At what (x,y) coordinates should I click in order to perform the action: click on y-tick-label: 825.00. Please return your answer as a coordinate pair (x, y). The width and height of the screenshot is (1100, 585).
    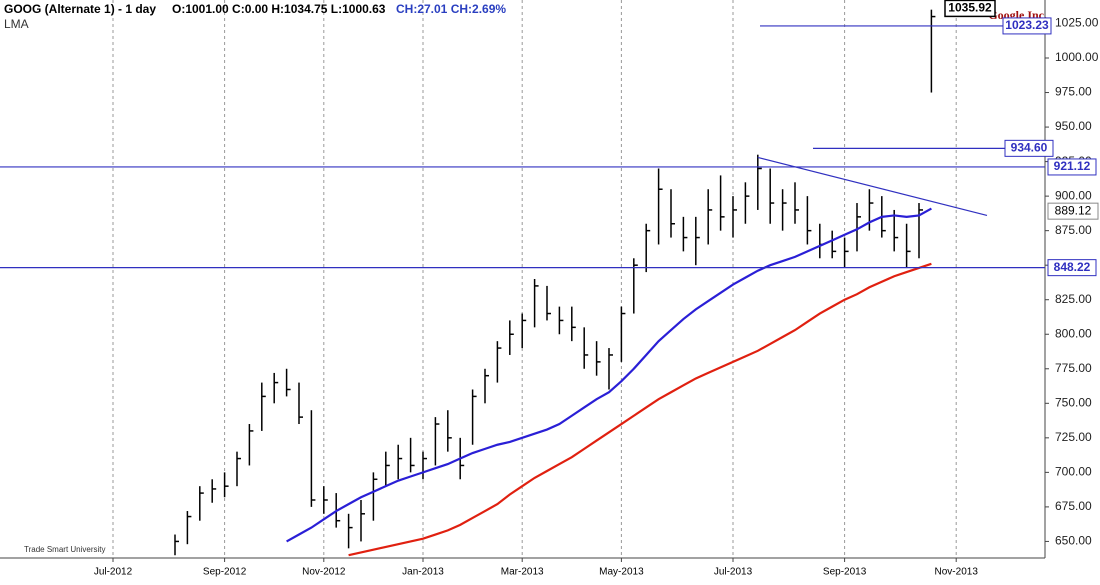
    Looking at the image, I should click on (1073, 299).